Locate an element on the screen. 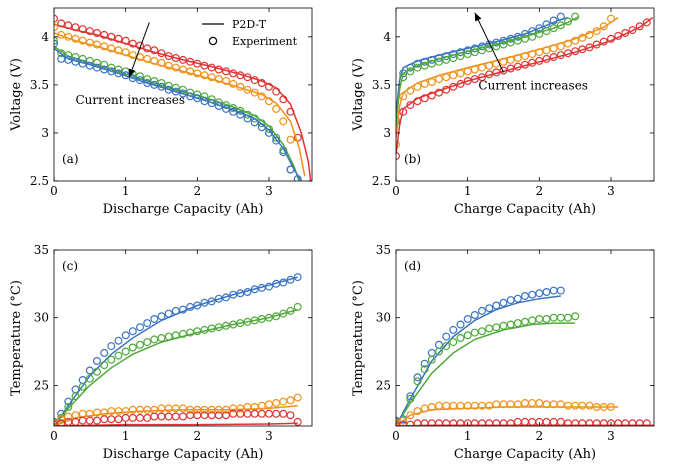 The image size is (678, 472). x-tick-label: 0 is located at coordinates (54, 436).